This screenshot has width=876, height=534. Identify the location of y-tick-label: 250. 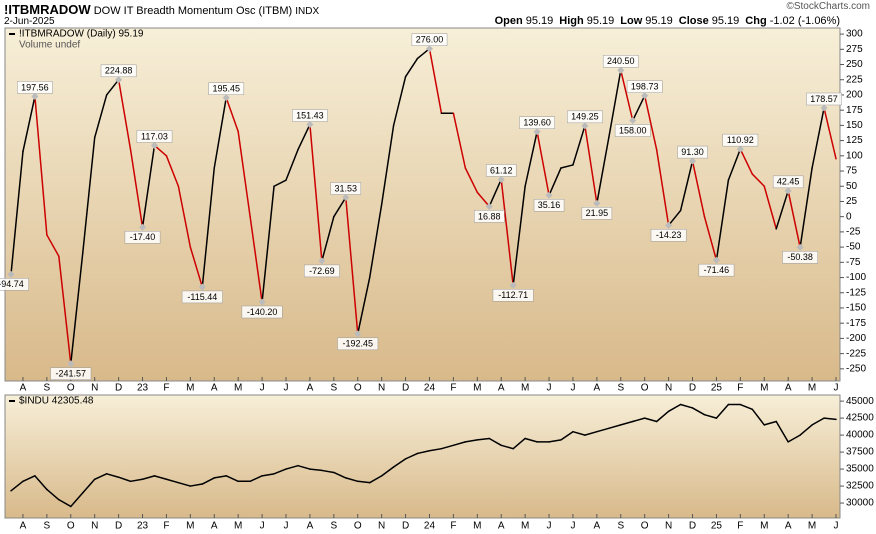
(854, 64).